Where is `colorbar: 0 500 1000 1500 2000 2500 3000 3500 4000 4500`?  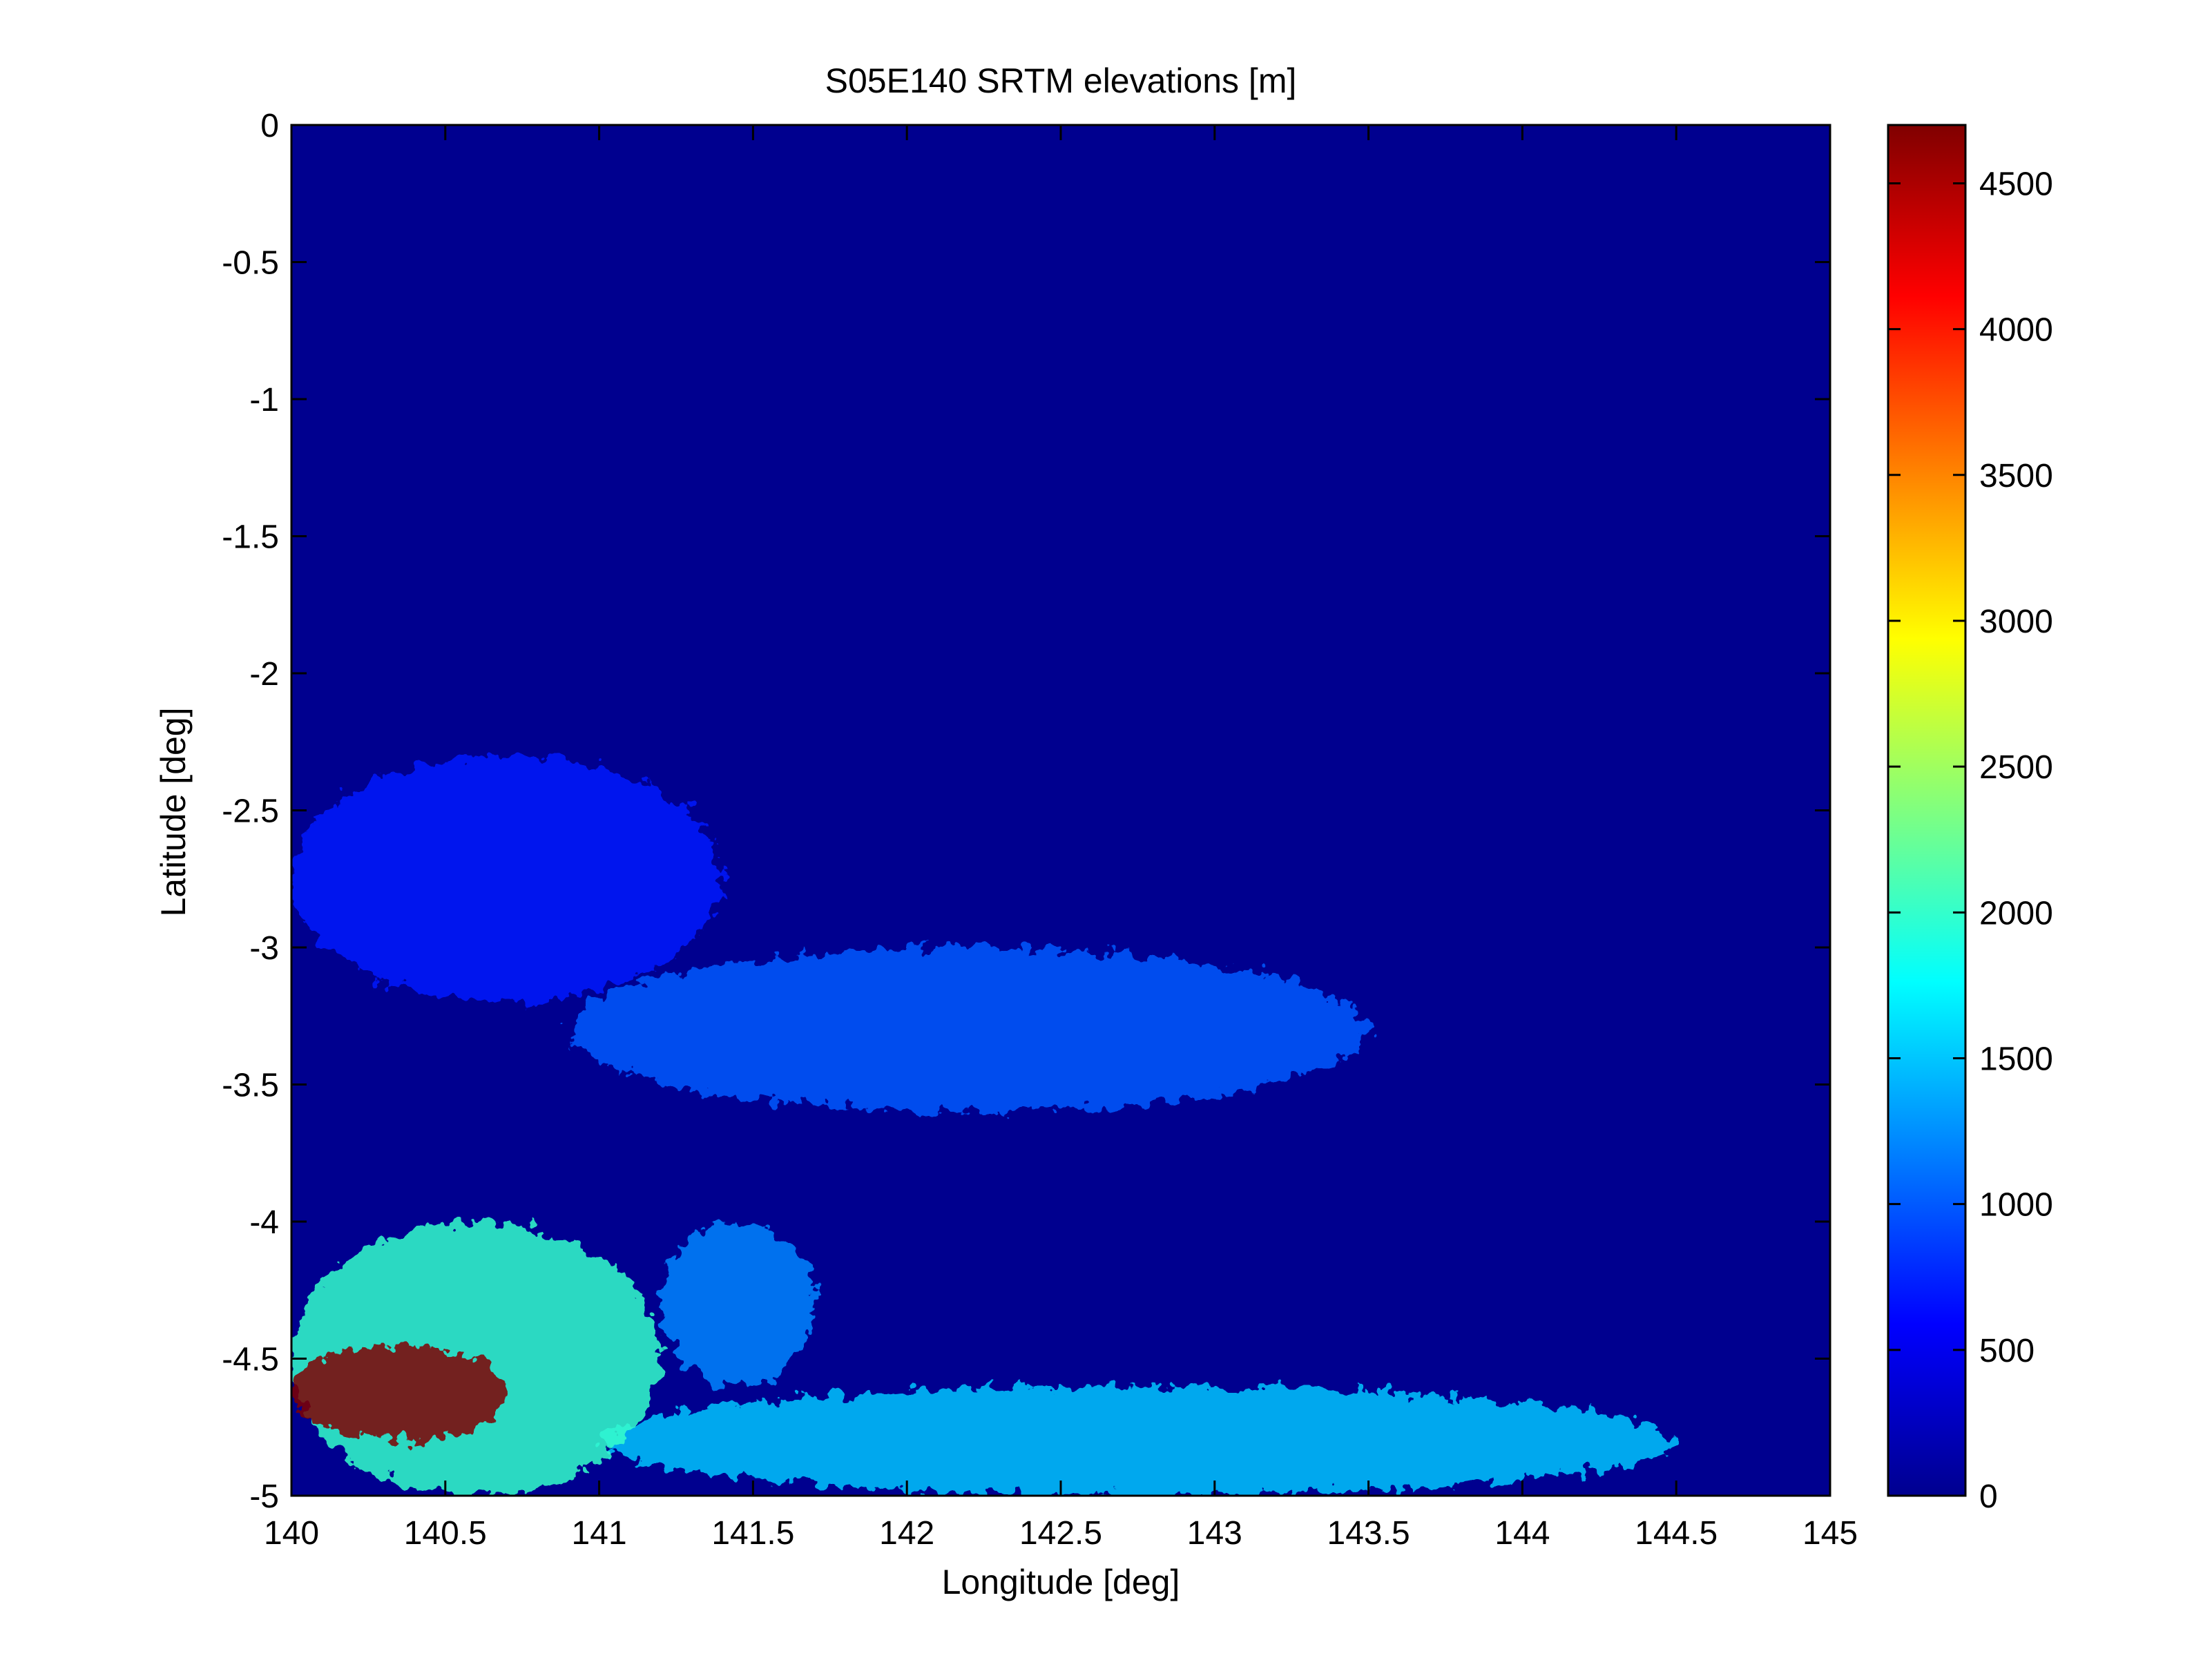
colorbar: 0 500 1000 1500 2000 2500 3000 3500 4000 4500 is located at coordinates (1970, 819).